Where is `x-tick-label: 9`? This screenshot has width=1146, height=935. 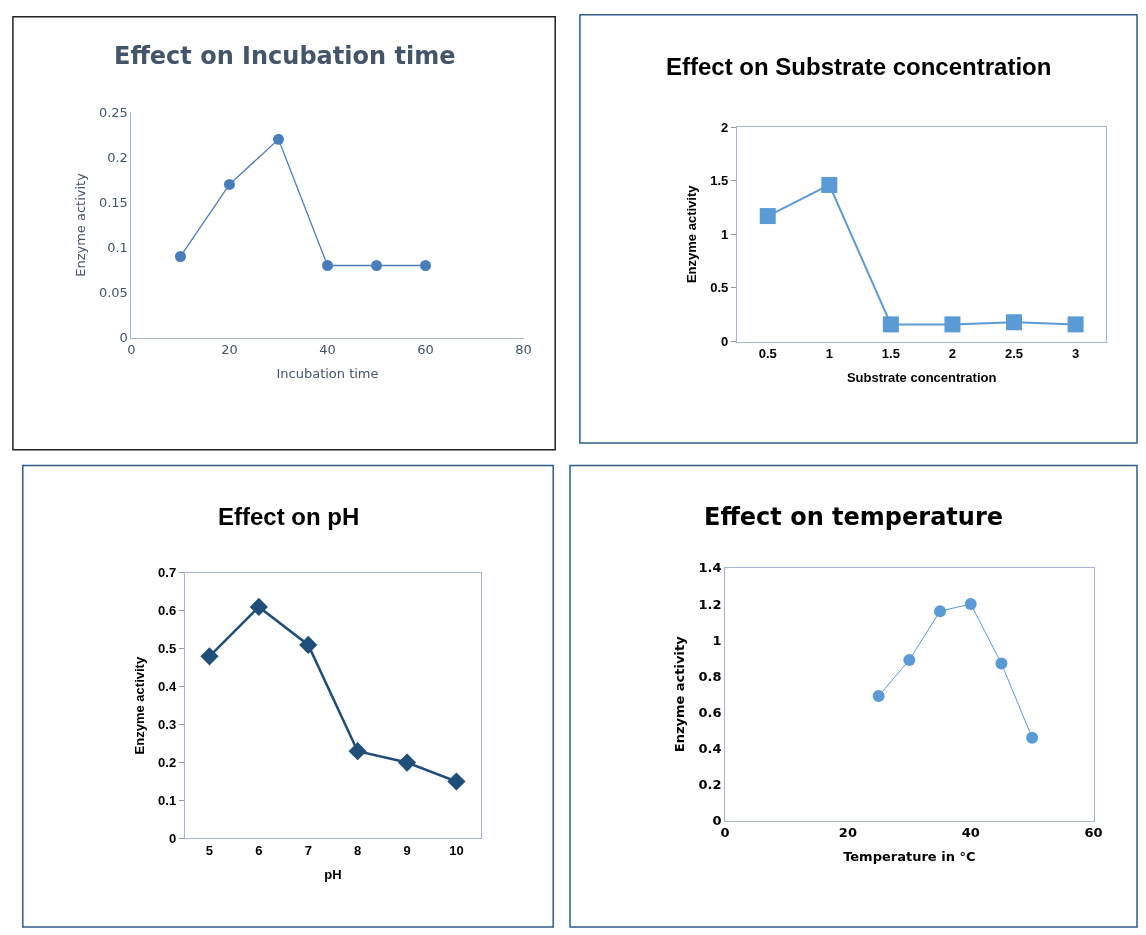
x-tick-label: 9 is located at coordinates (407, 851).